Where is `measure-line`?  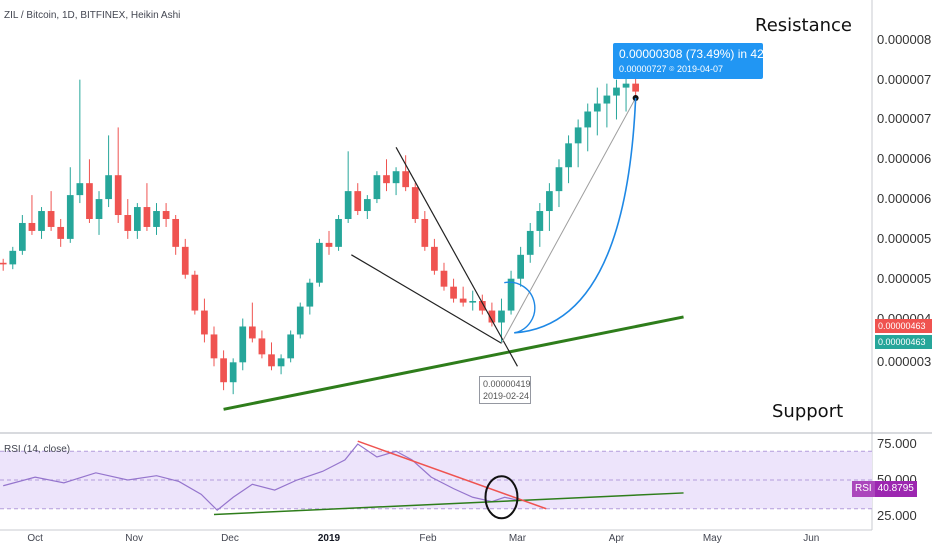 measure-line is located at coordinates (569, 220).